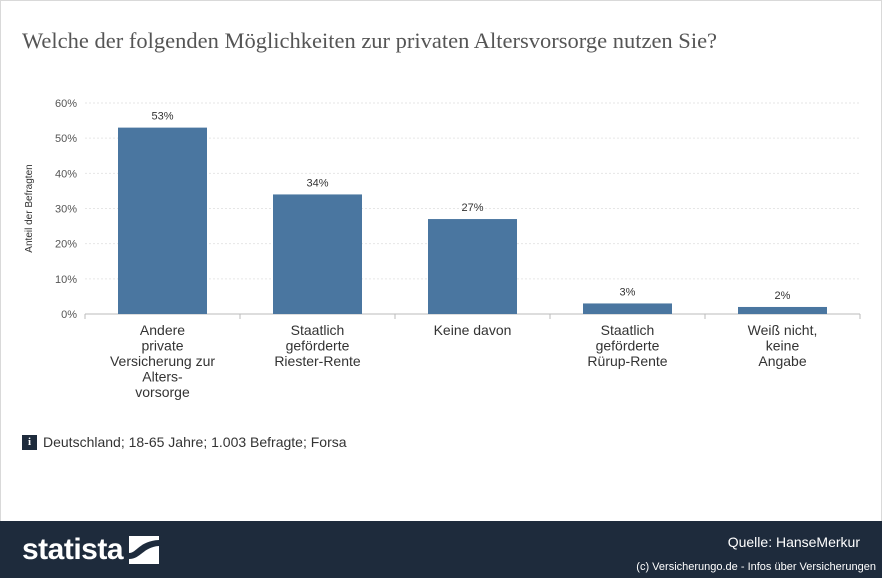  I want to click on logo-text: statista, so click(73, 549).